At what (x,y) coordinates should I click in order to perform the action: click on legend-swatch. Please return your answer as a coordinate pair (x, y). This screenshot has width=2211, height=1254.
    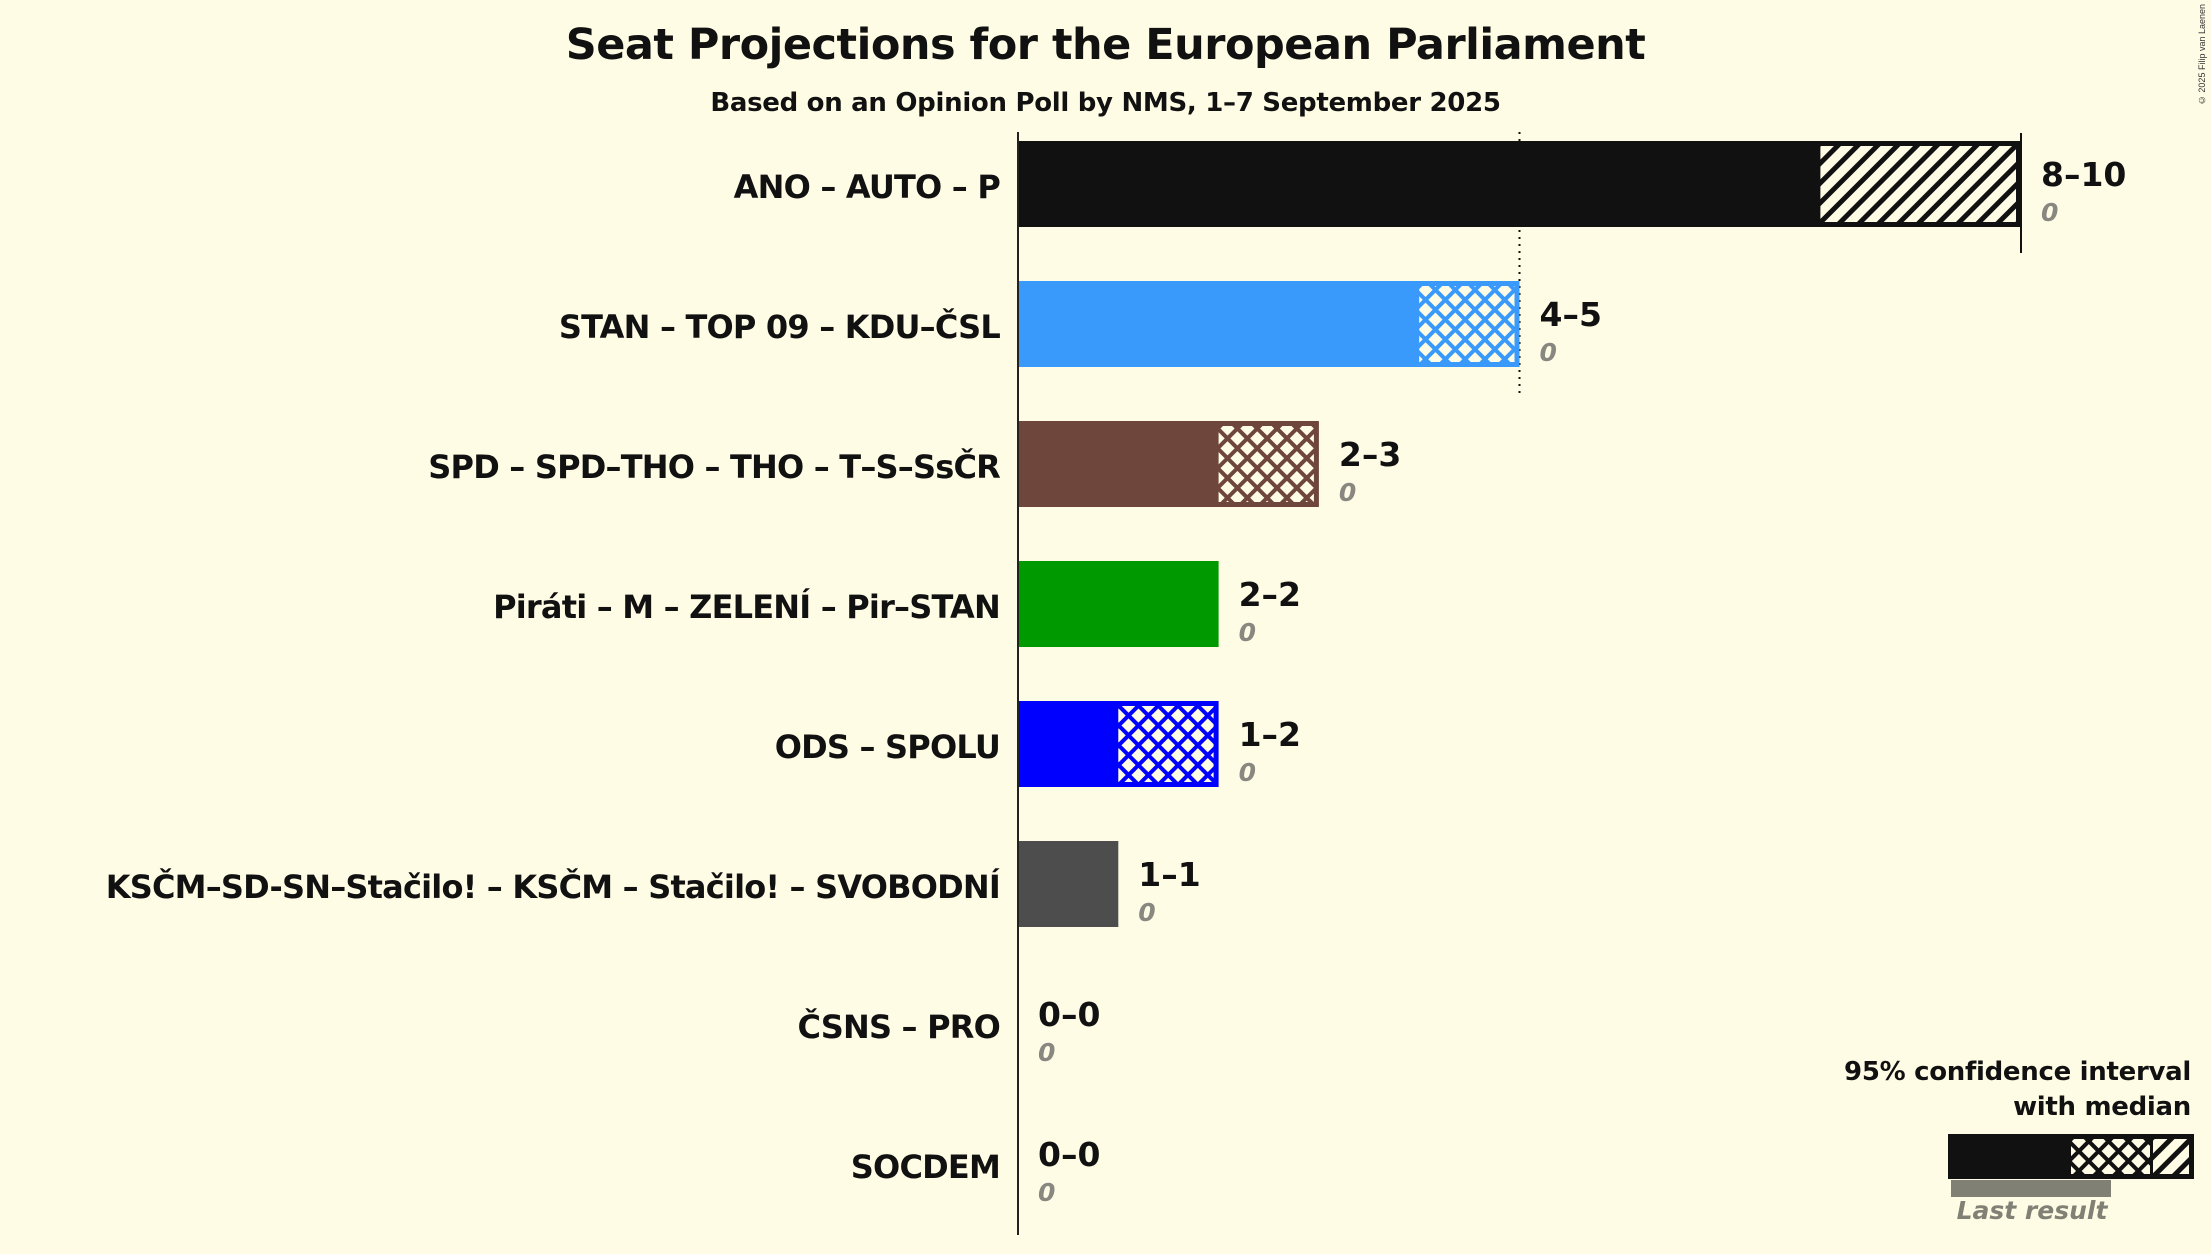
    Looking at the image, I should click on (2071, 1165).